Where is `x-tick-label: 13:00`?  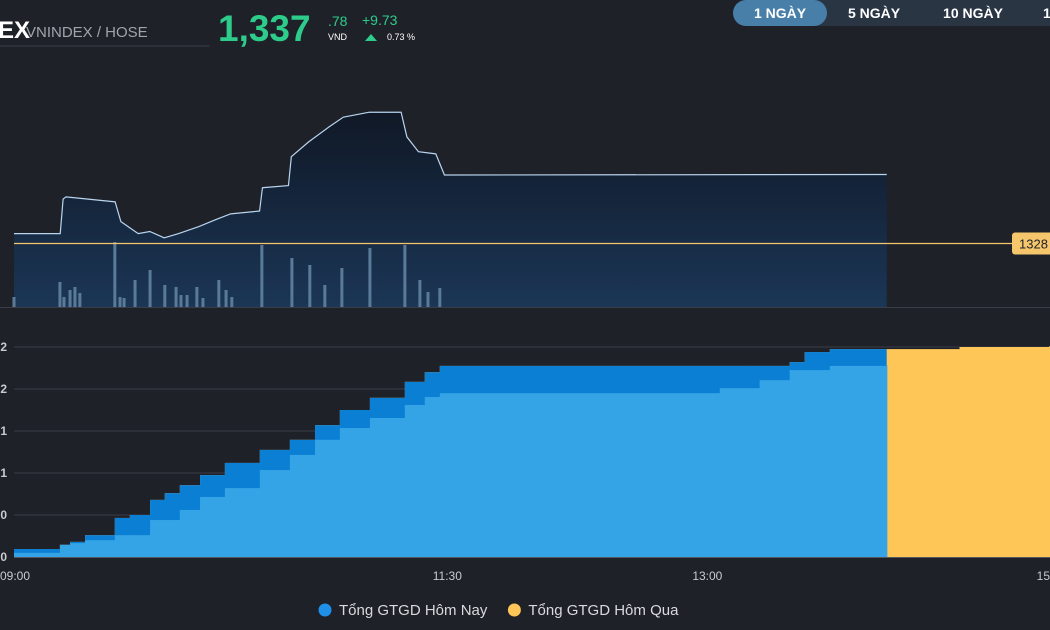 x-tick-label: 13:00 is located at coordinates (707, 576).